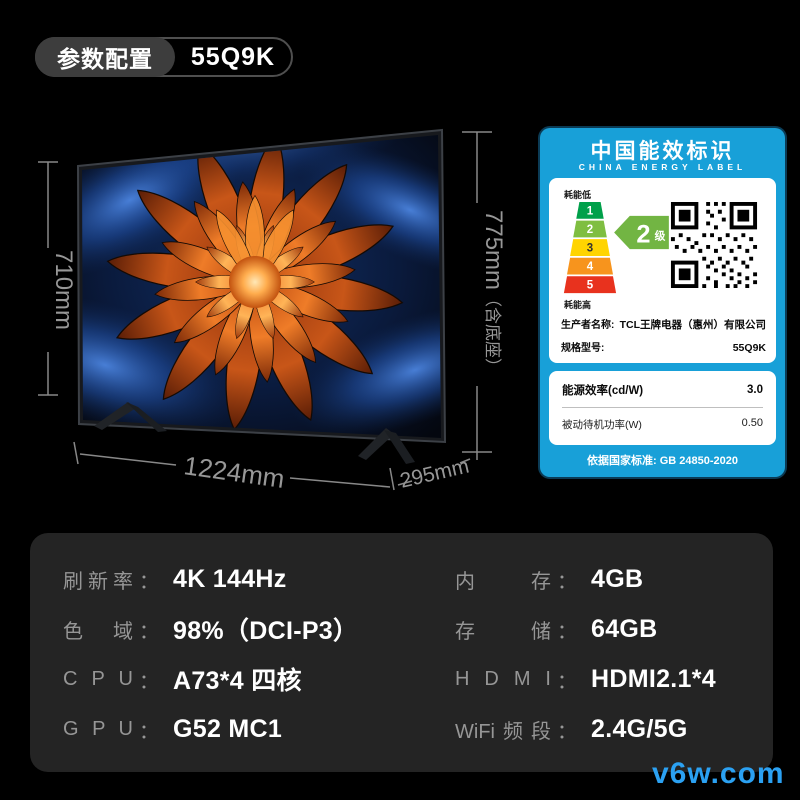 The image size is (800, 800). I want to click on badge-model-label: 55Q9K, so click(233, 56).